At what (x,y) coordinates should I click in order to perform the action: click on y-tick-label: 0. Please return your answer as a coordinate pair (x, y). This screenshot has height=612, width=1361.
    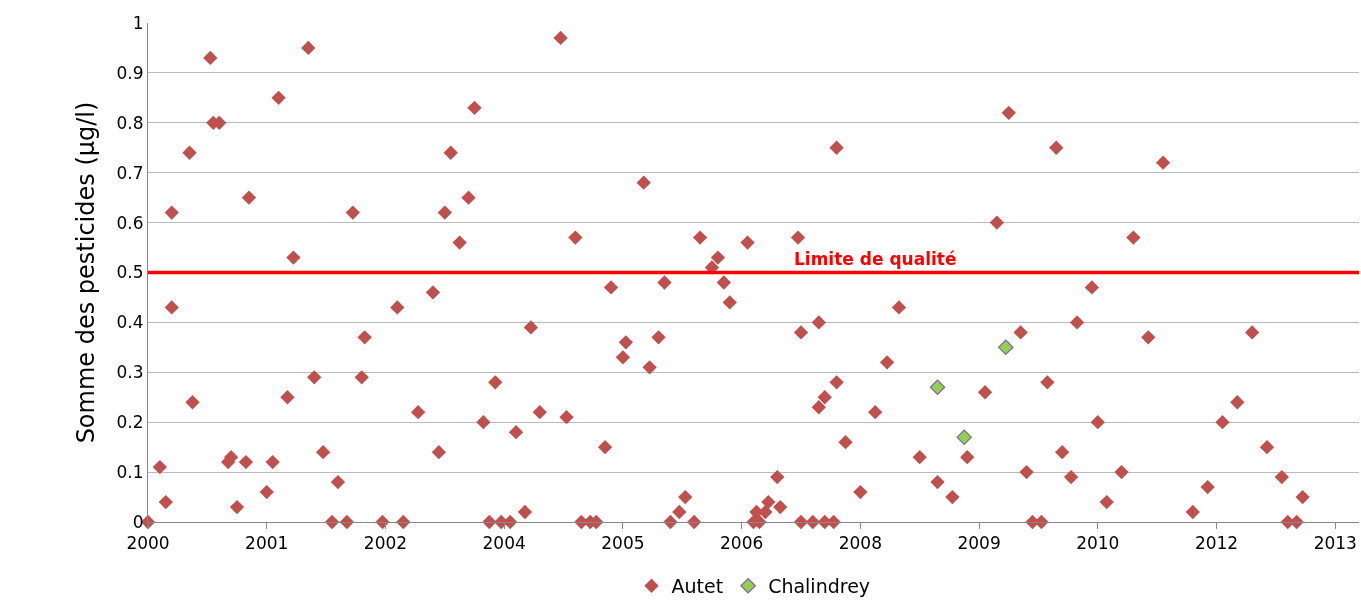
    Looking at the image, I should click on (138, 521).